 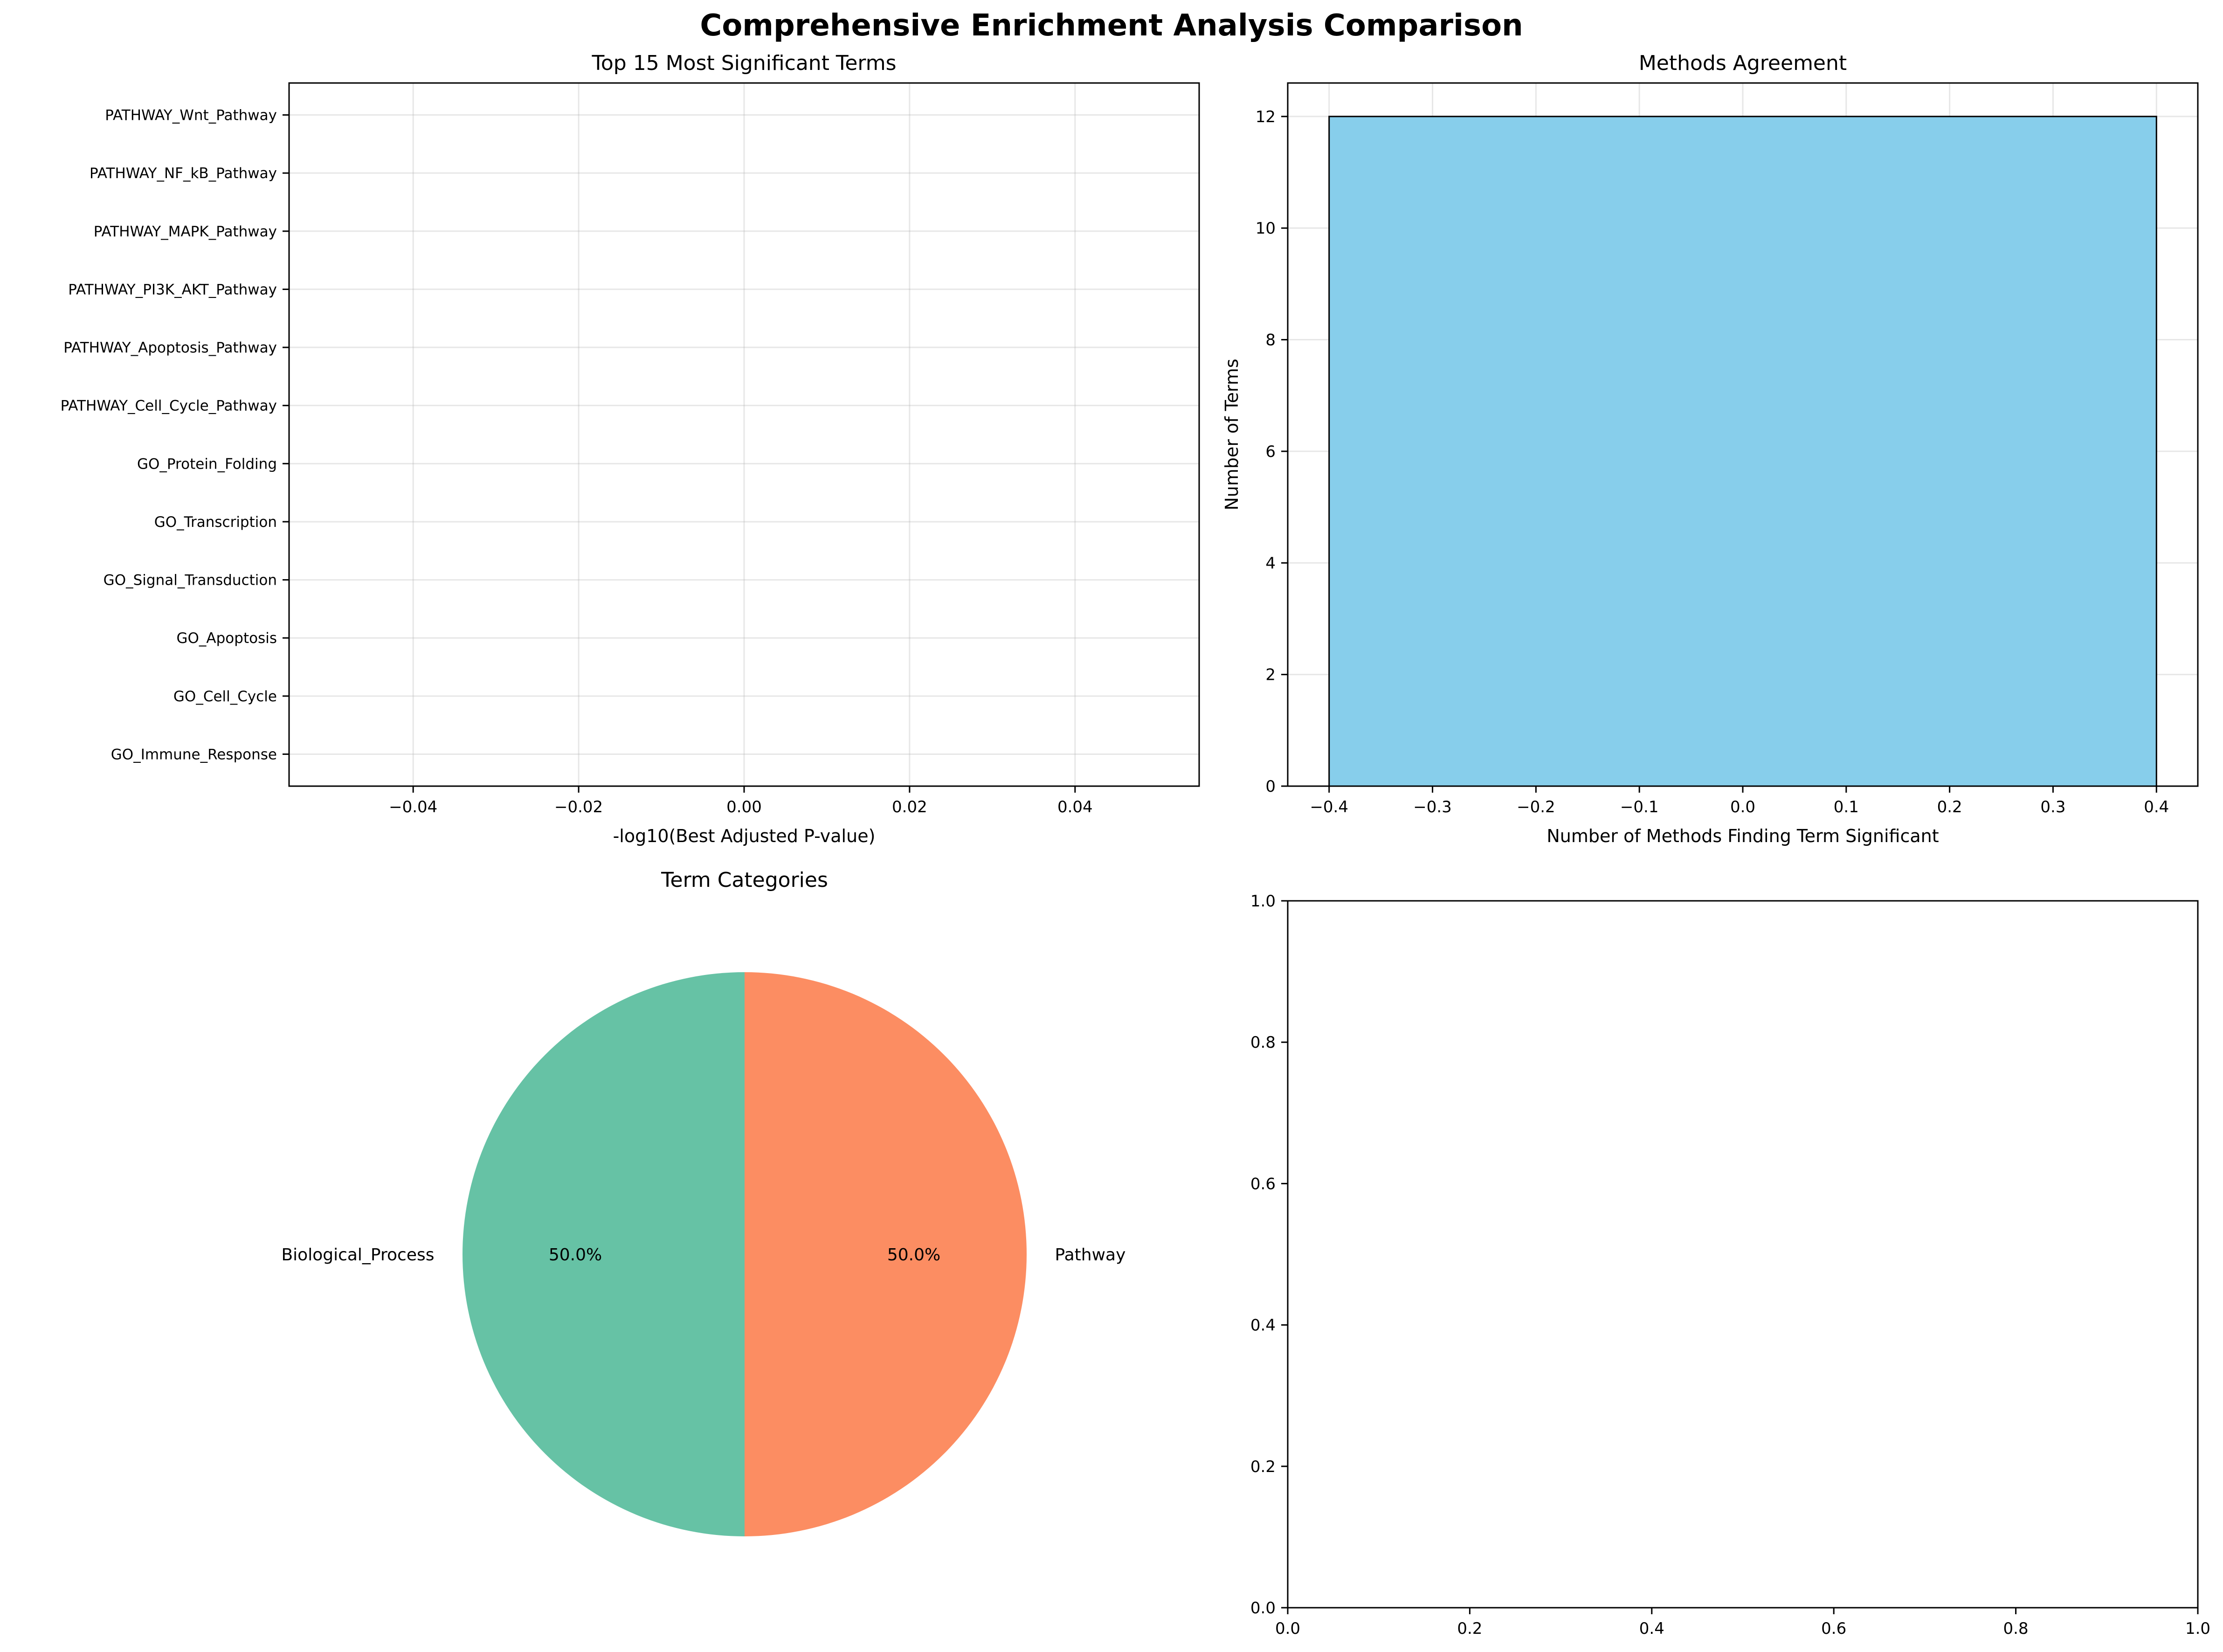 I want to click on y-tick-label: 1.0, so click(x=1263, y=901).